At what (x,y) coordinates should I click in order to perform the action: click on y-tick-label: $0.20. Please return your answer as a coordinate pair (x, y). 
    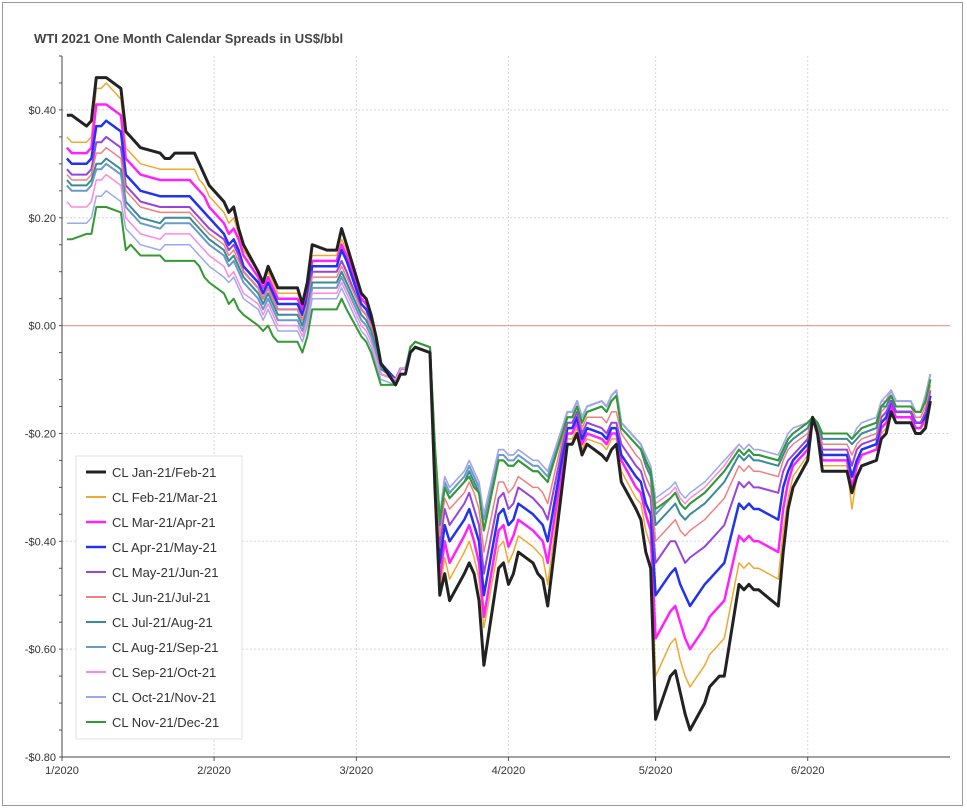
    Looking at the image, I should click on (42, 219).